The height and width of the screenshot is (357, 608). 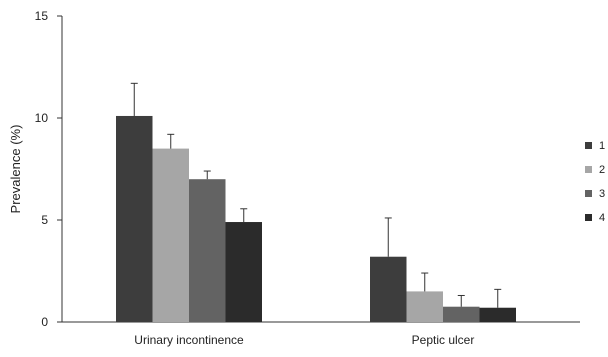 I want to click on y-tick-label: 10, so click(x=42, y=118).